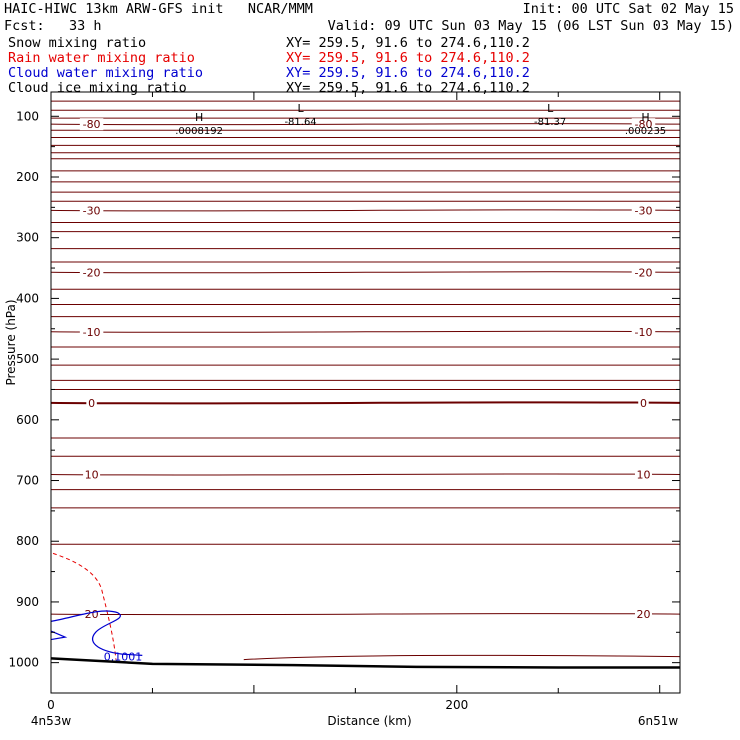 The height and width of the screenshot is (740, 740). I want to click on y-tick-label: 400, so click(27, 298).